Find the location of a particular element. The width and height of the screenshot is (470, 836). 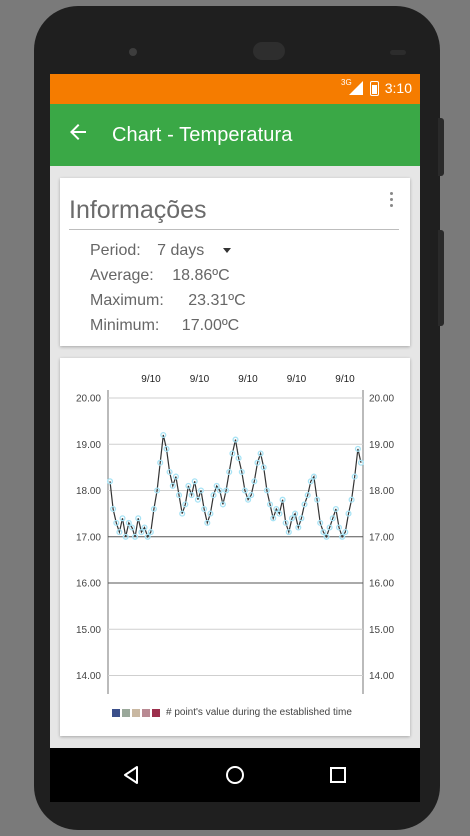

status-time: 3:10 is located at coordinates (398, 88).